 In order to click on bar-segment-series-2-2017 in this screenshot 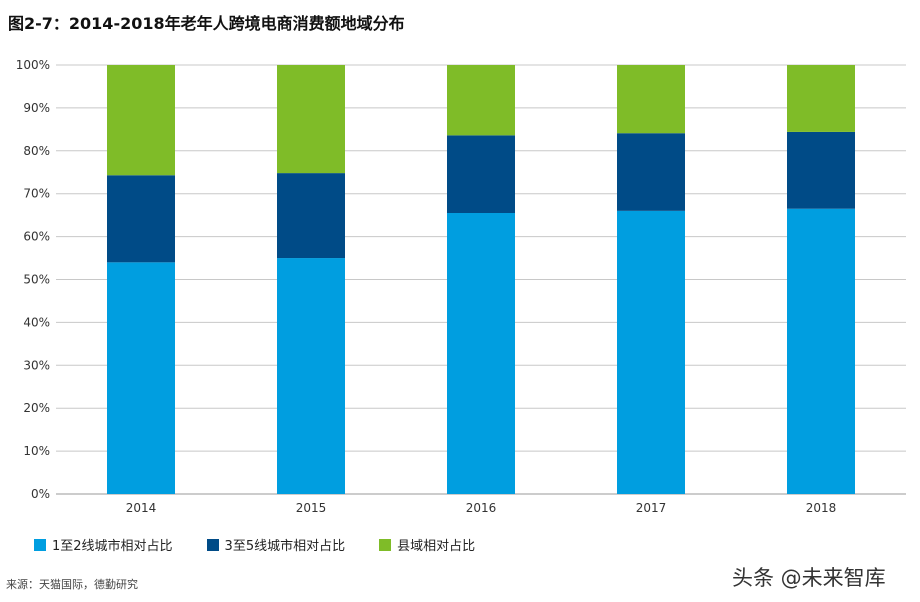, I will do `click(651, 172)`.